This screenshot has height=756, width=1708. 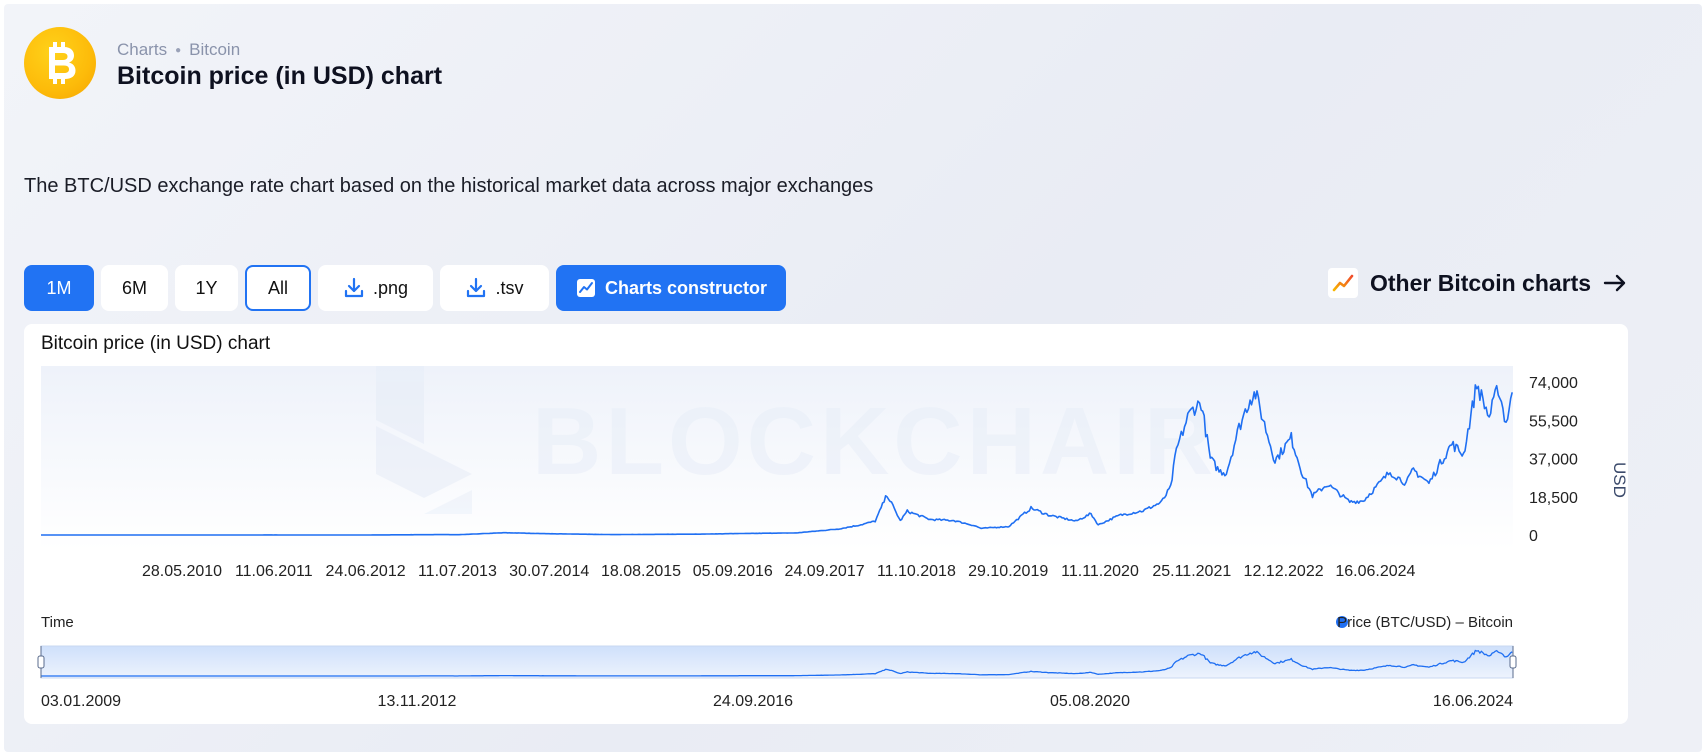 I want to click on x-tick-label: 11.07.2013, so click(x=457, y=571).